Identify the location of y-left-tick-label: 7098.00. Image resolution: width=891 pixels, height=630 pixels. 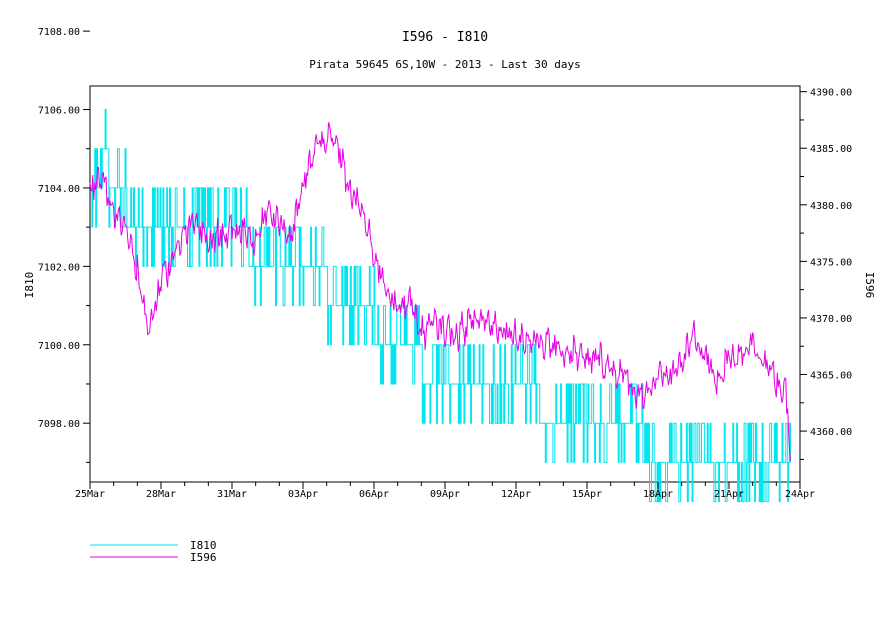
(59, 424).